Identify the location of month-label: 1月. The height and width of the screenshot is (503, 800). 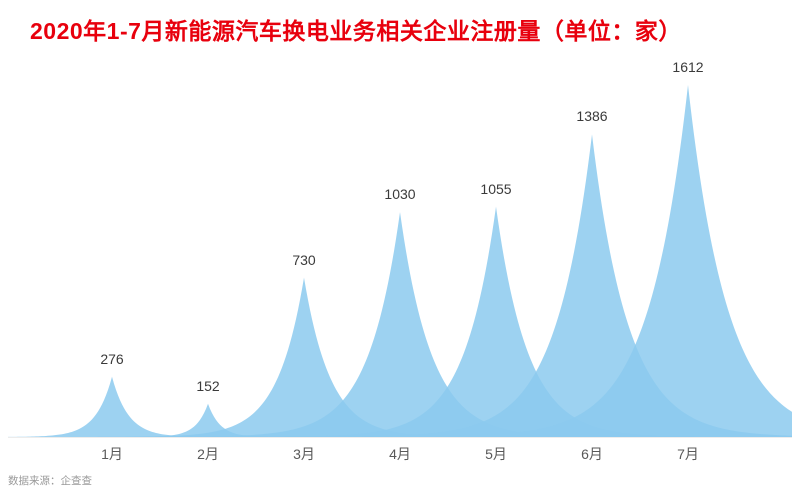
(112, 454).